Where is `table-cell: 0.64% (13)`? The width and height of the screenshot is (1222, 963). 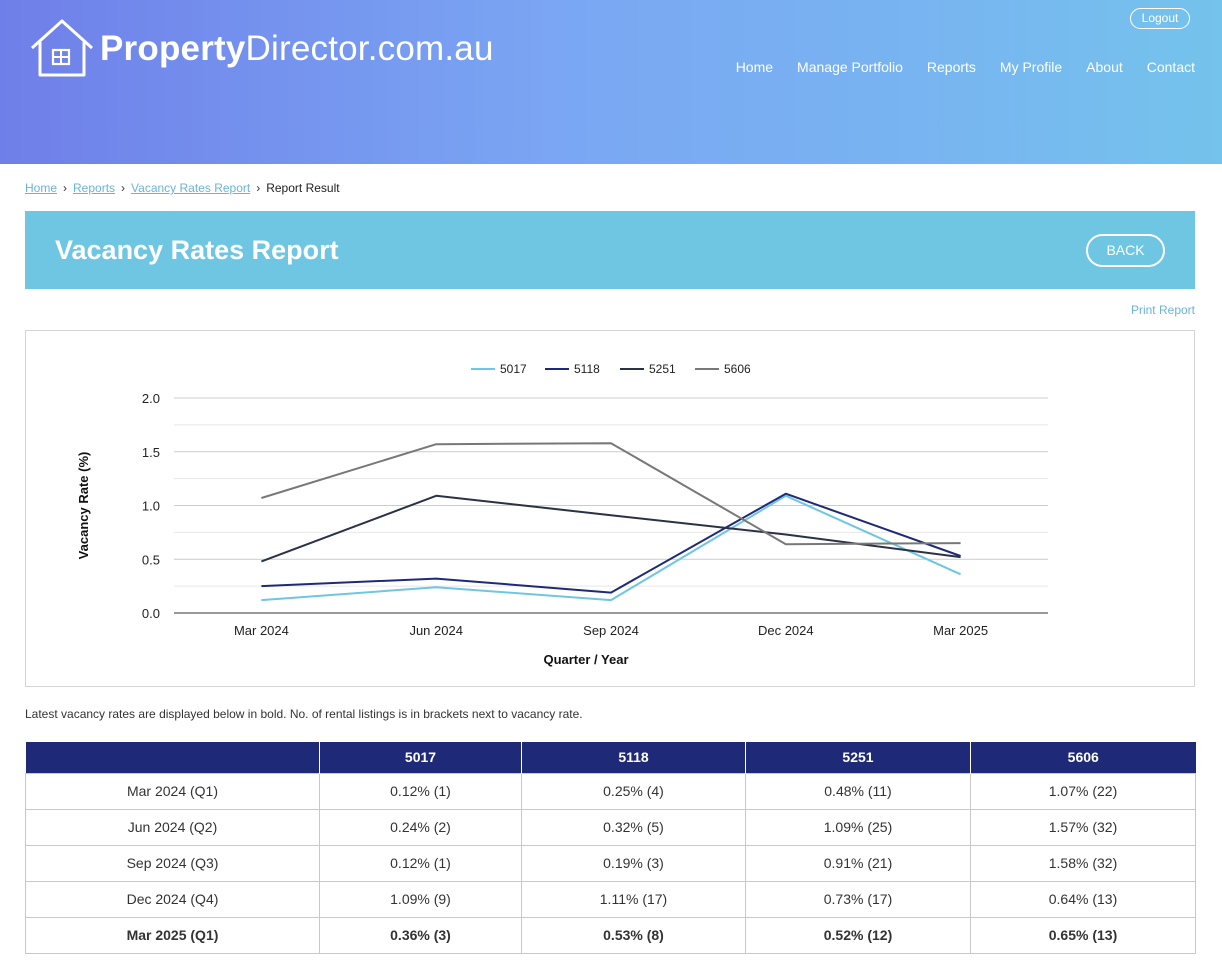 table-cell: 0.64% (13) is located at coordinates (1083, 899).